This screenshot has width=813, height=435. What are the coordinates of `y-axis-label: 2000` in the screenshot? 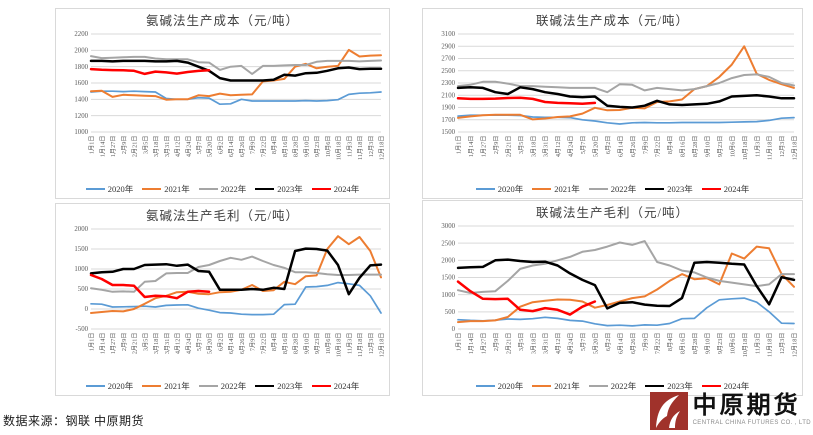 It's located at (81, 229).